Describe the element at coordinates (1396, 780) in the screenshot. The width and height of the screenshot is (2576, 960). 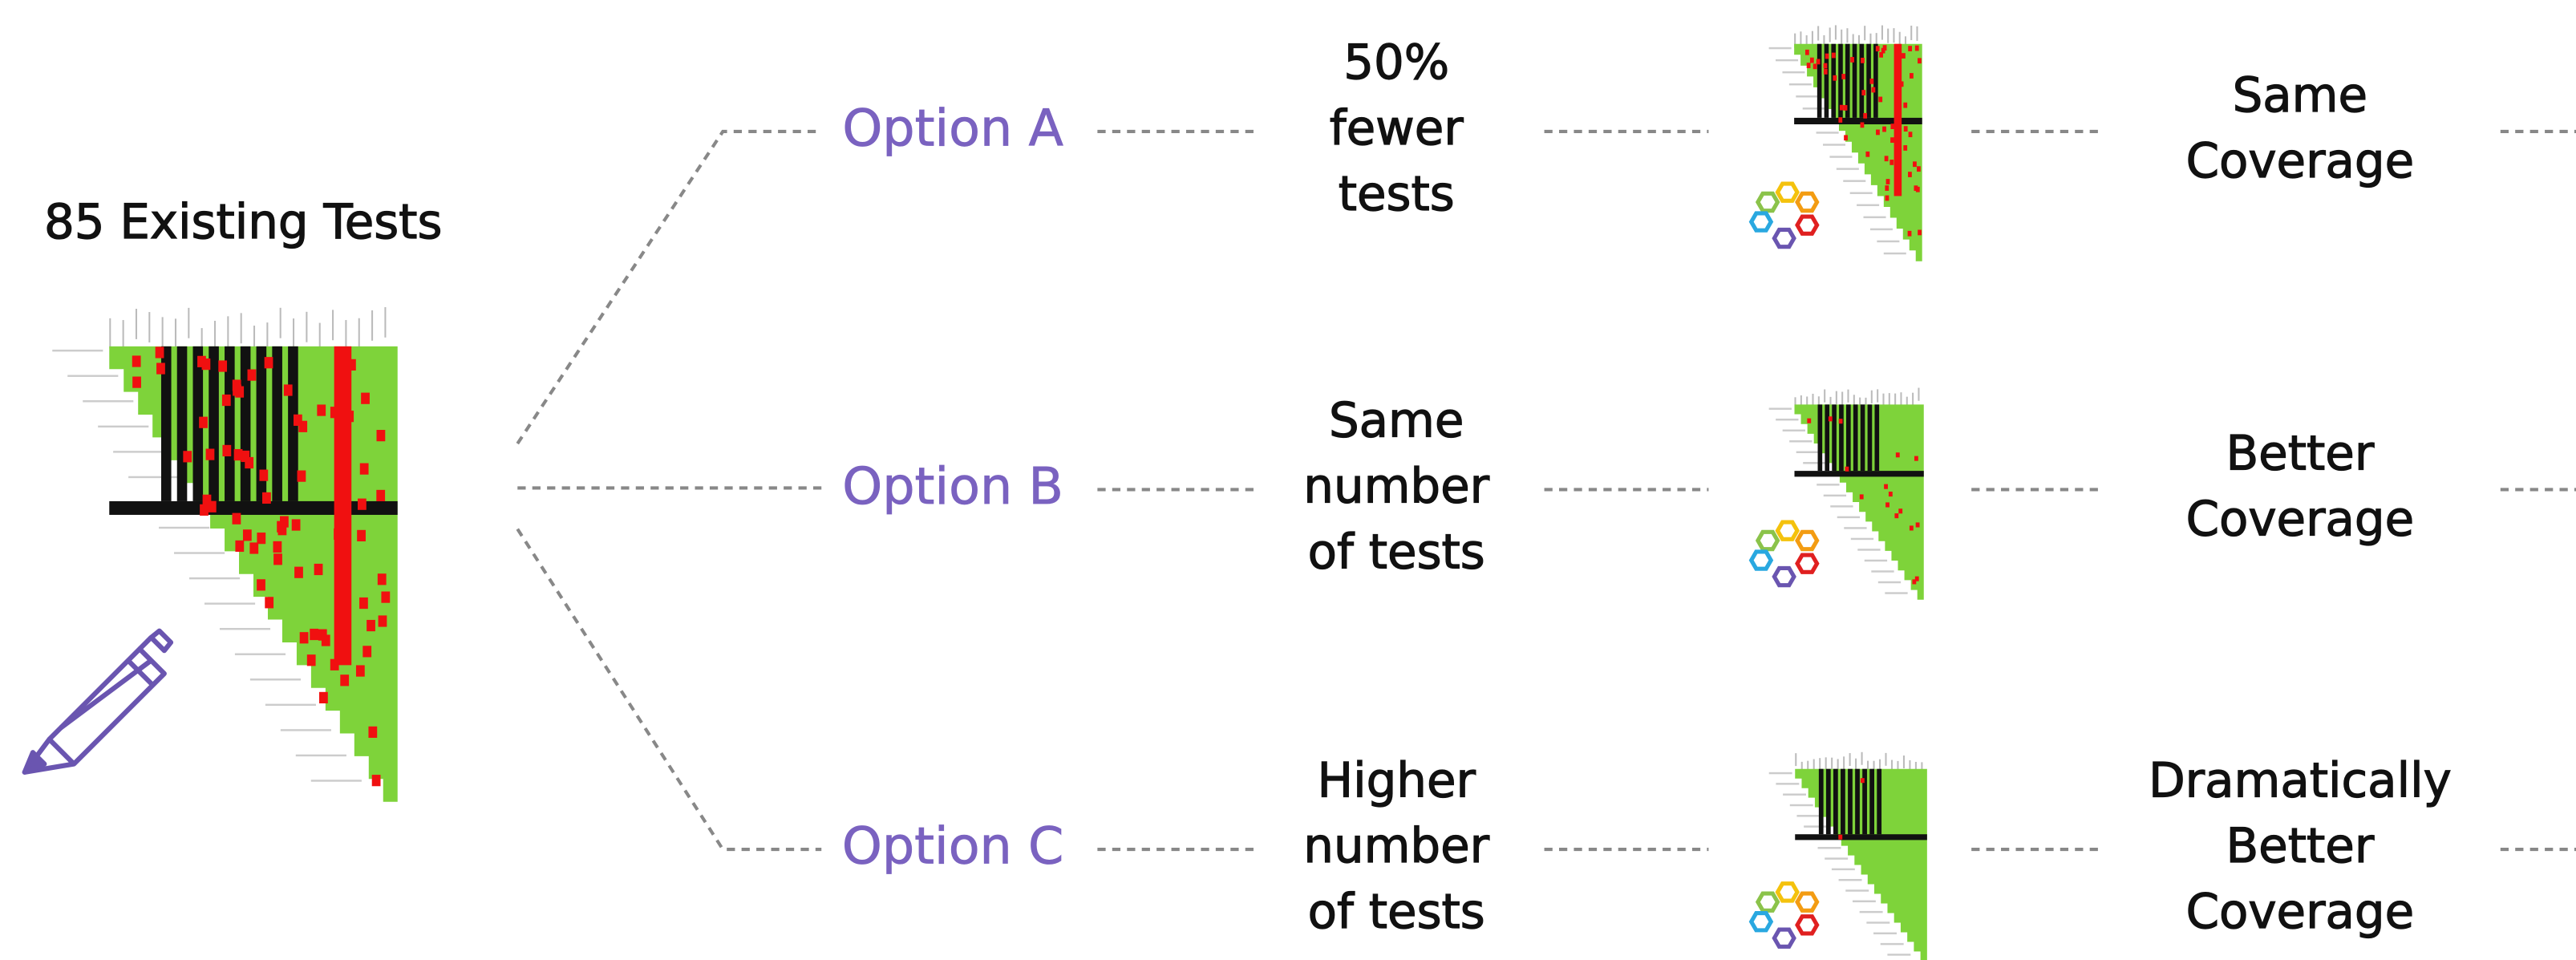
I see `option-description: Higher` at that location.